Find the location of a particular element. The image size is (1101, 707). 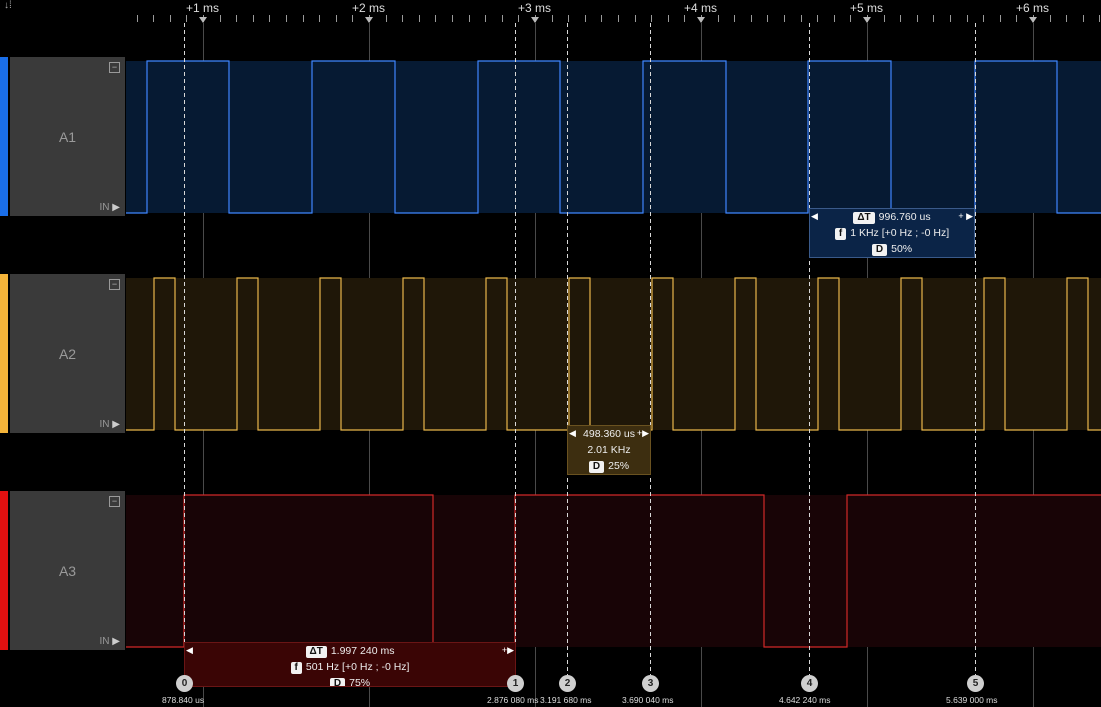

cursor-time-label: 5.639 000 ms is located at coordinates (972, 700).